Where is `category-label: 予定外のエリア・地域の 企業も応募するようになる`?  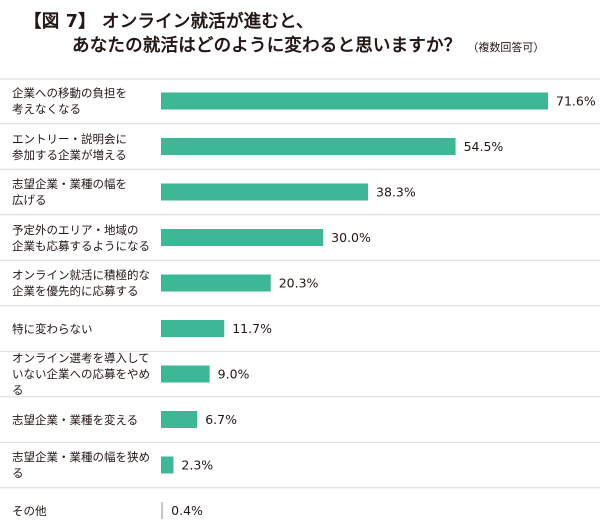
category-label: 予定外のエリア・地域の 企業も応募するようになる is located at coordinates (86, 238).